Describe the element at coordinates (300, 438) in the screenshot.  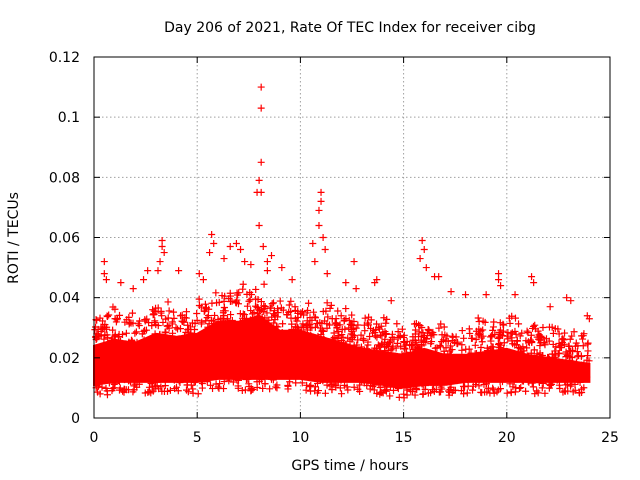
I see `x-tick-label: 10` at that location.